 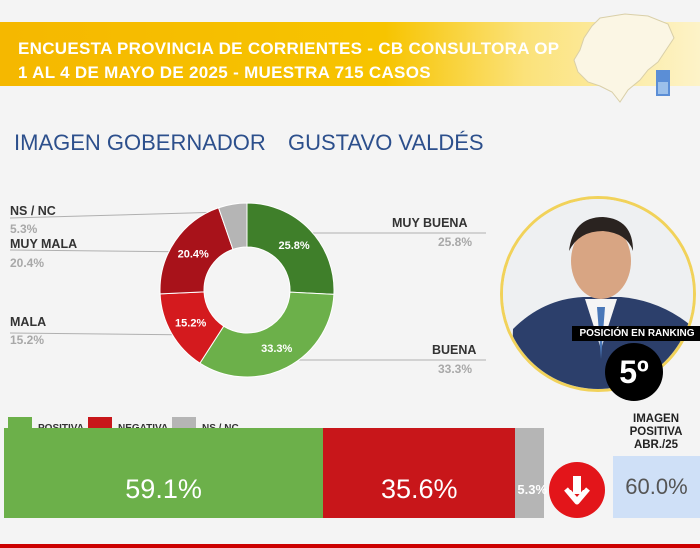 I want to click on label-buena: BUENA, so click(x=454, y=350).